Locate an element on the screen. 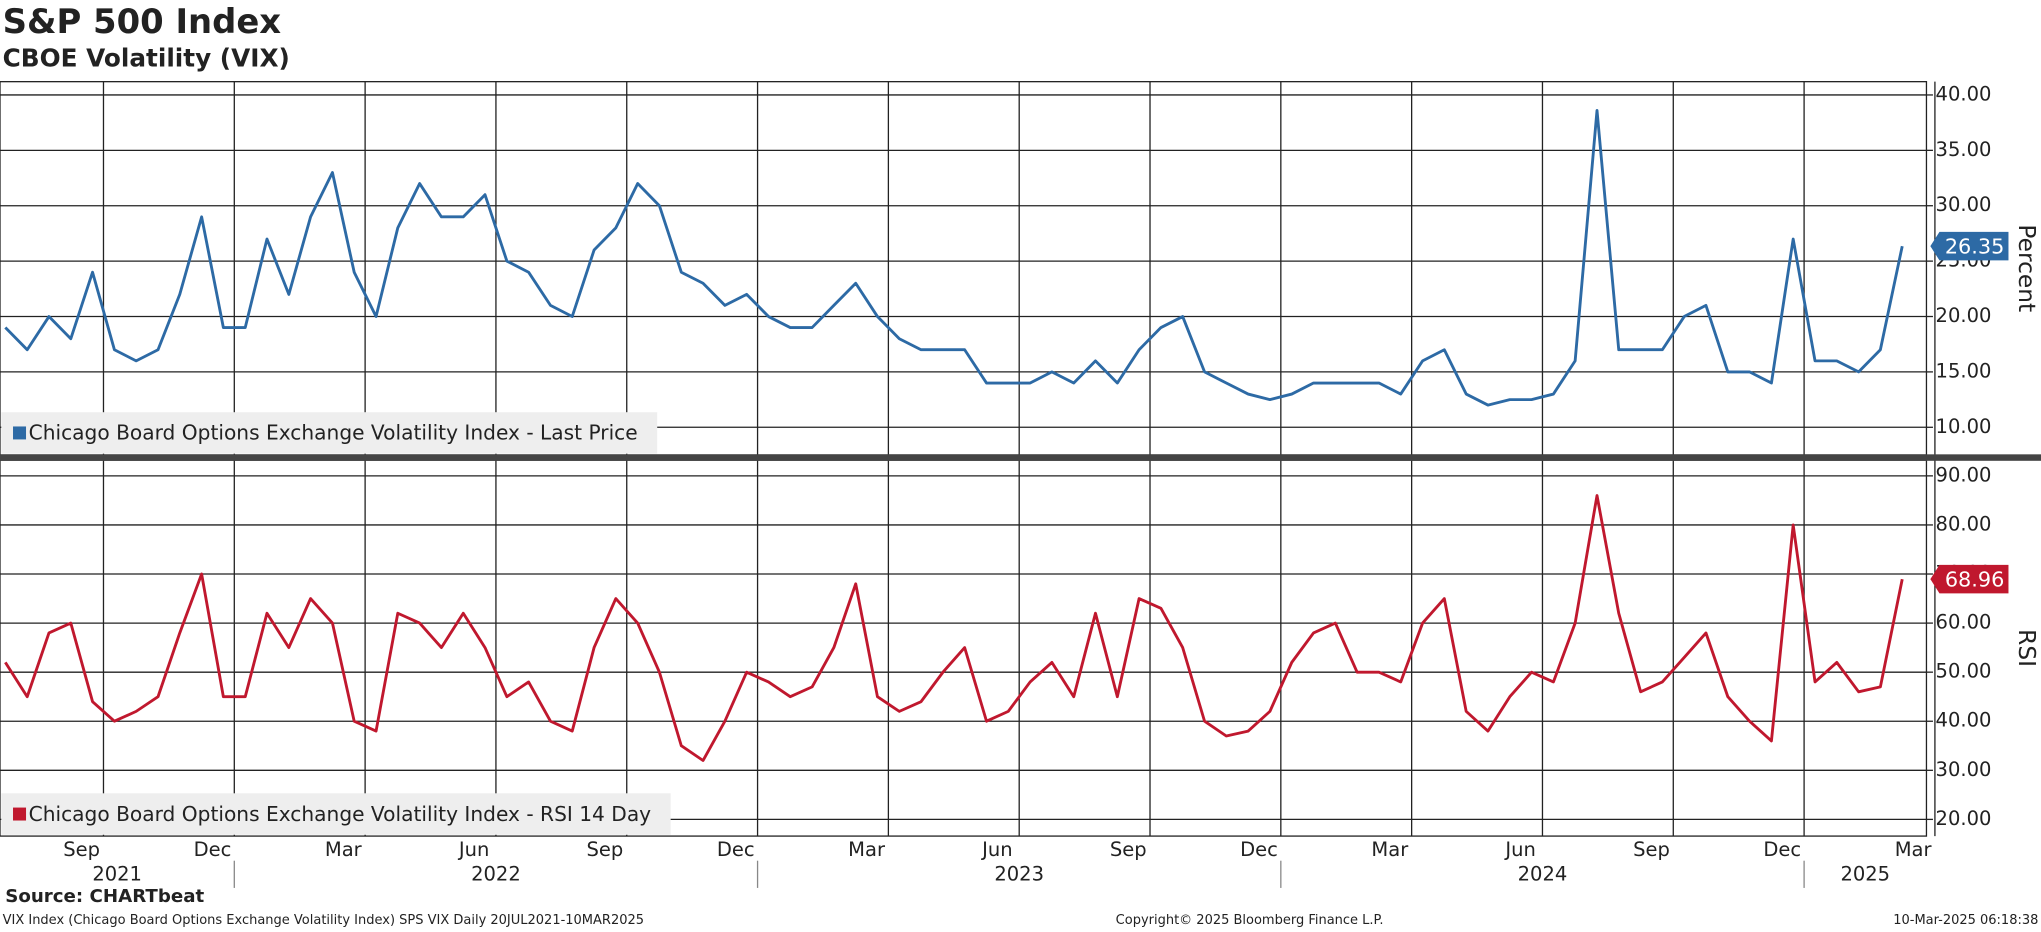 The width and height of the screenshot is (2041, 932). footer-right: 10-Mar-2025 06:18:38 is located at coordinates (1965, 920).